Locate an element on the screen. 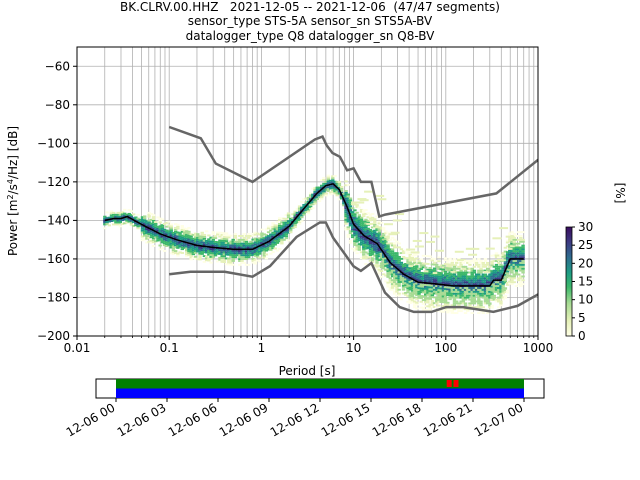  chart-title-line-2: sensor_type STS-5A sensor_sn STS5A-BV is located at coordinates (310, 21).